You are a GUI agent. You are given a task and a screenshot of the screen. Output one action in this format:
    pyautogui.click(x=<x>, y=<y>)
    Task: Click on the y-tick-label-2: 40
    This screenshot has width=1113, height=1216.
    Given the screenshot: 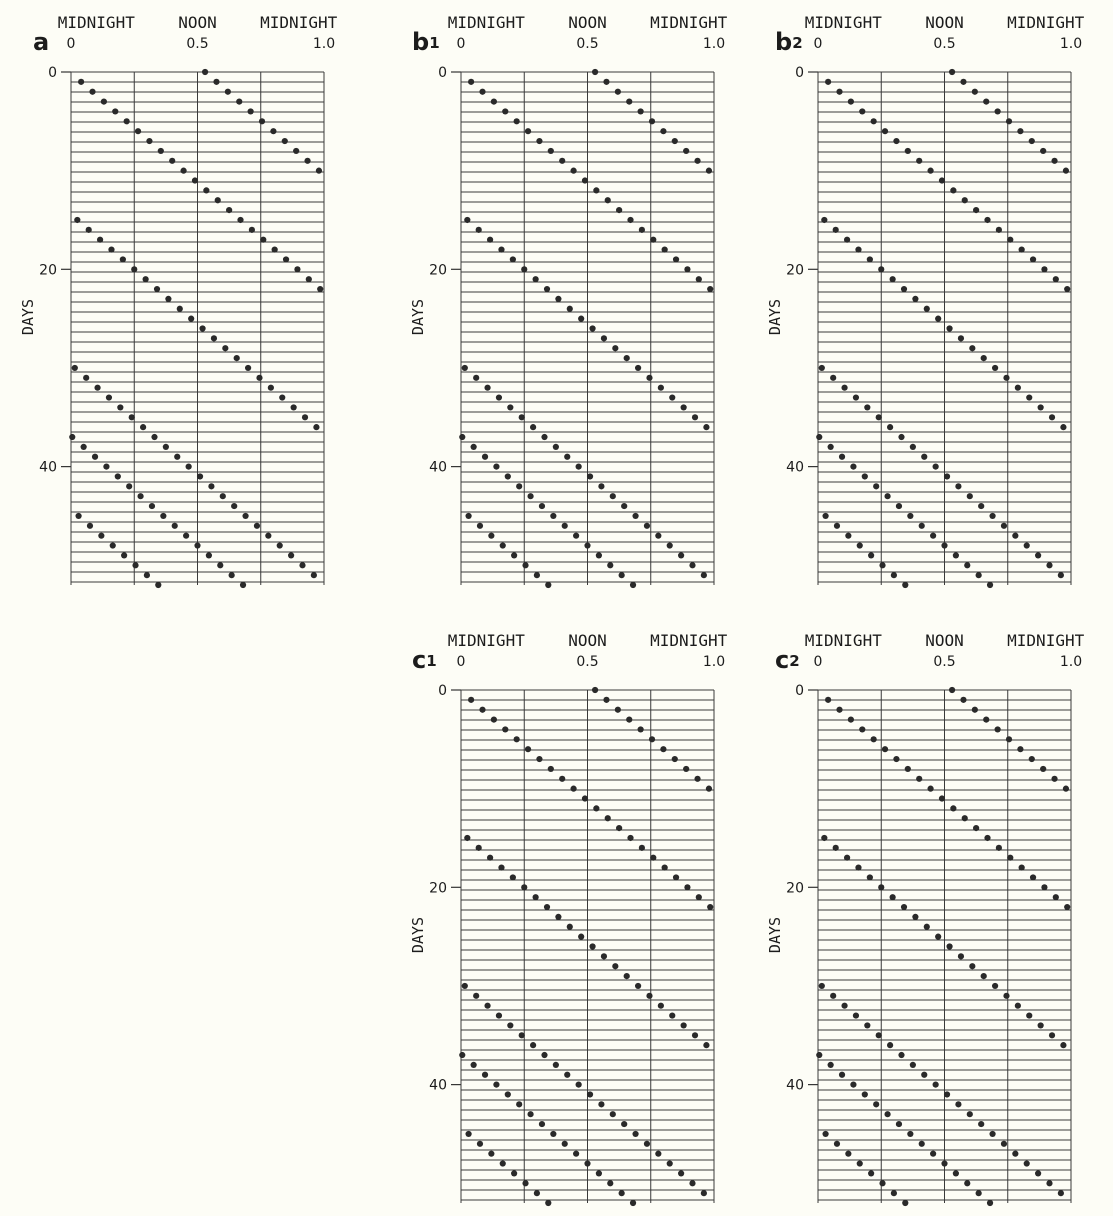 What is the action you would take?
    pyautogui.click(x=438, y=468)
    